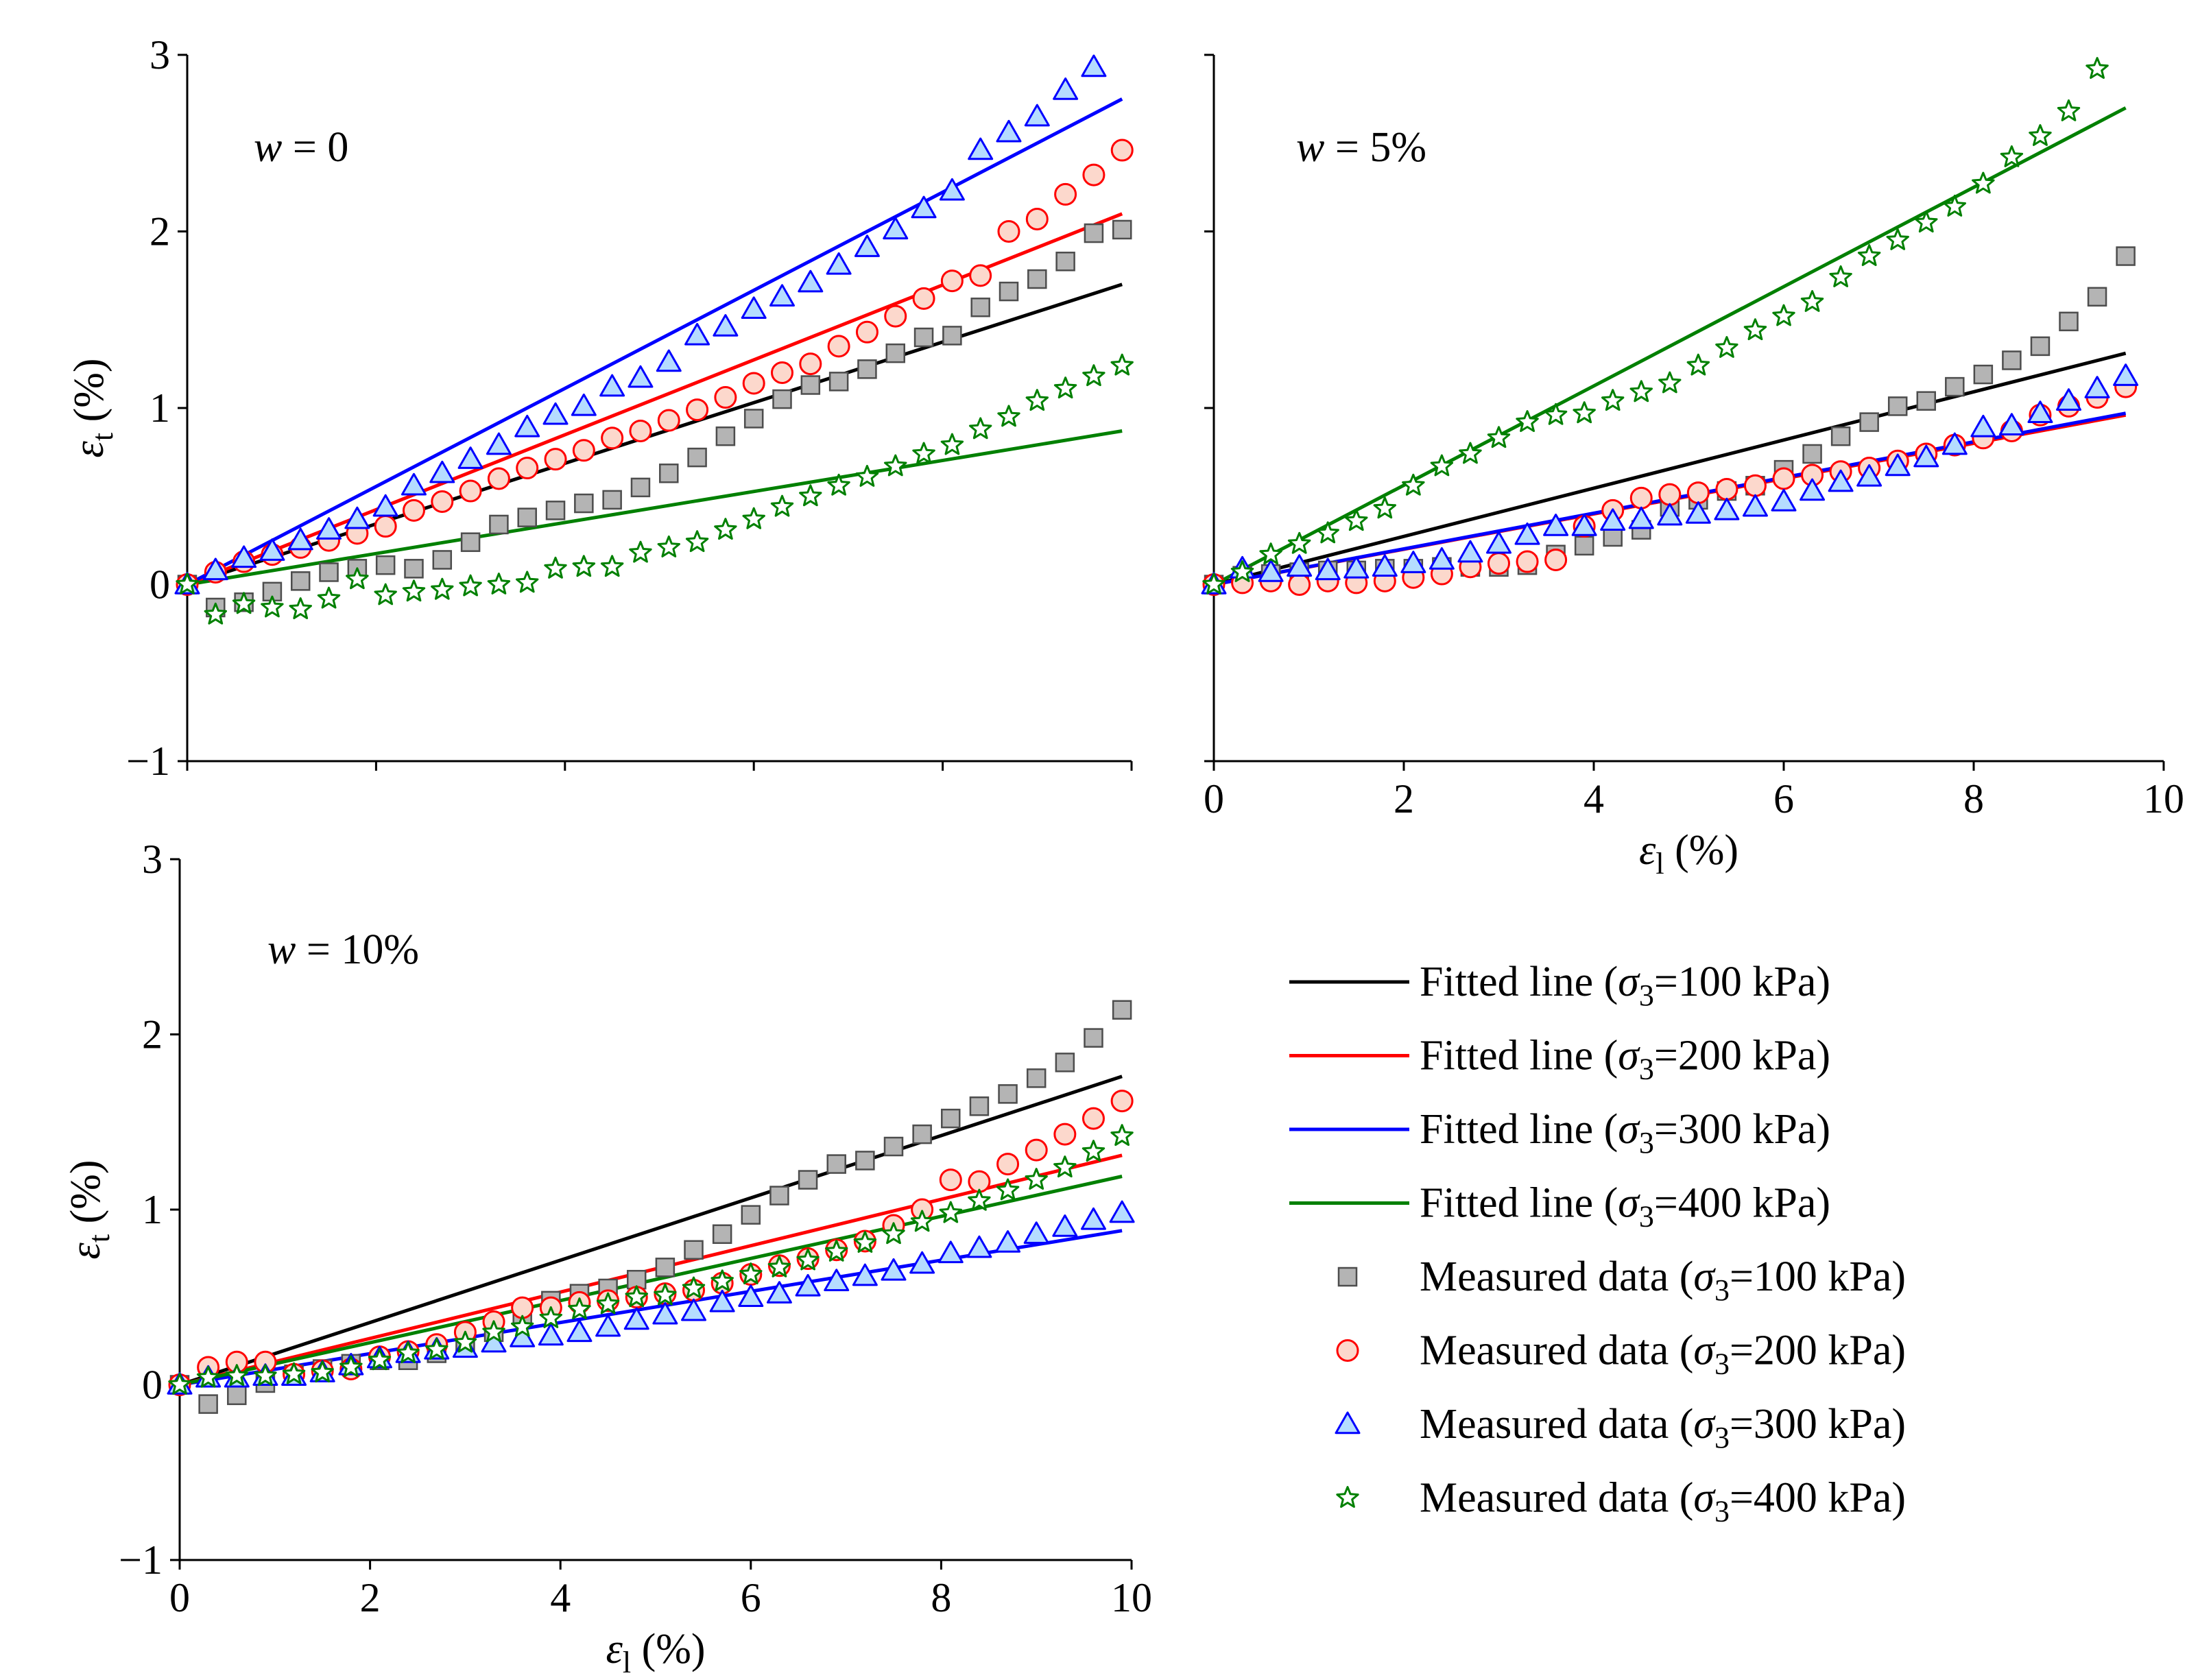 The height and width of the screenshot is (1680, 2211). I want to click on panel-label: w = 5%, so click(1361, 147).